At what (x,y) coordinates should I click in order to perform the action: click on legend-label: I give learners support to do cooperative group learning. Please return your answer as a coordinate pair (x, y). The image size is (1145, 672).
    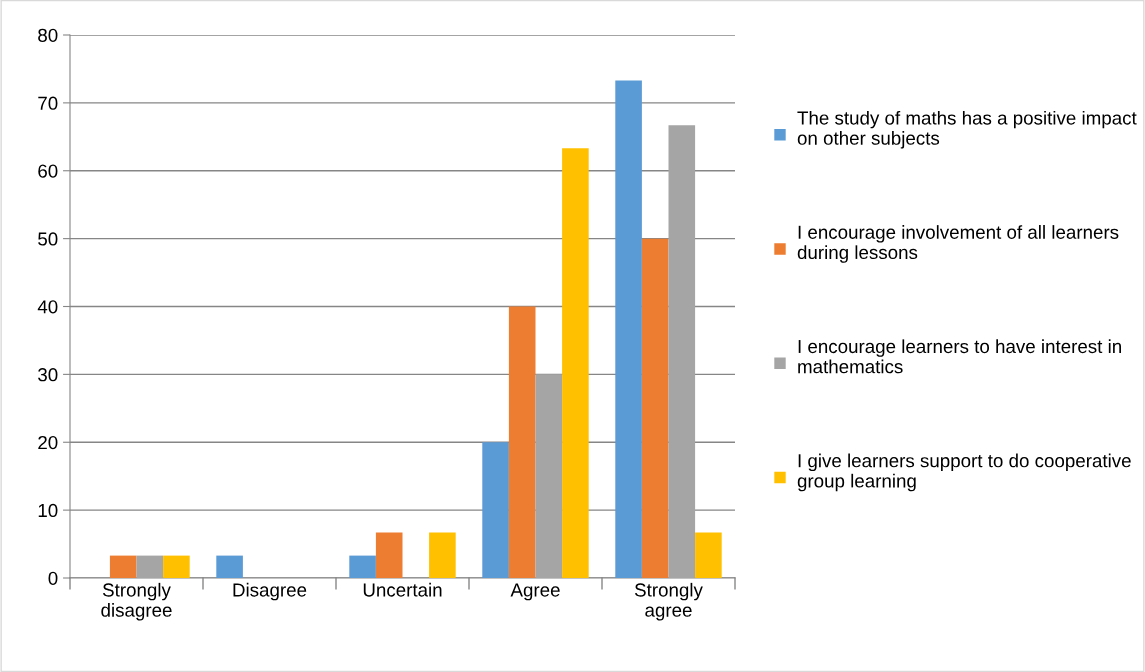
    Looking at the image, I should click on (964, 472).